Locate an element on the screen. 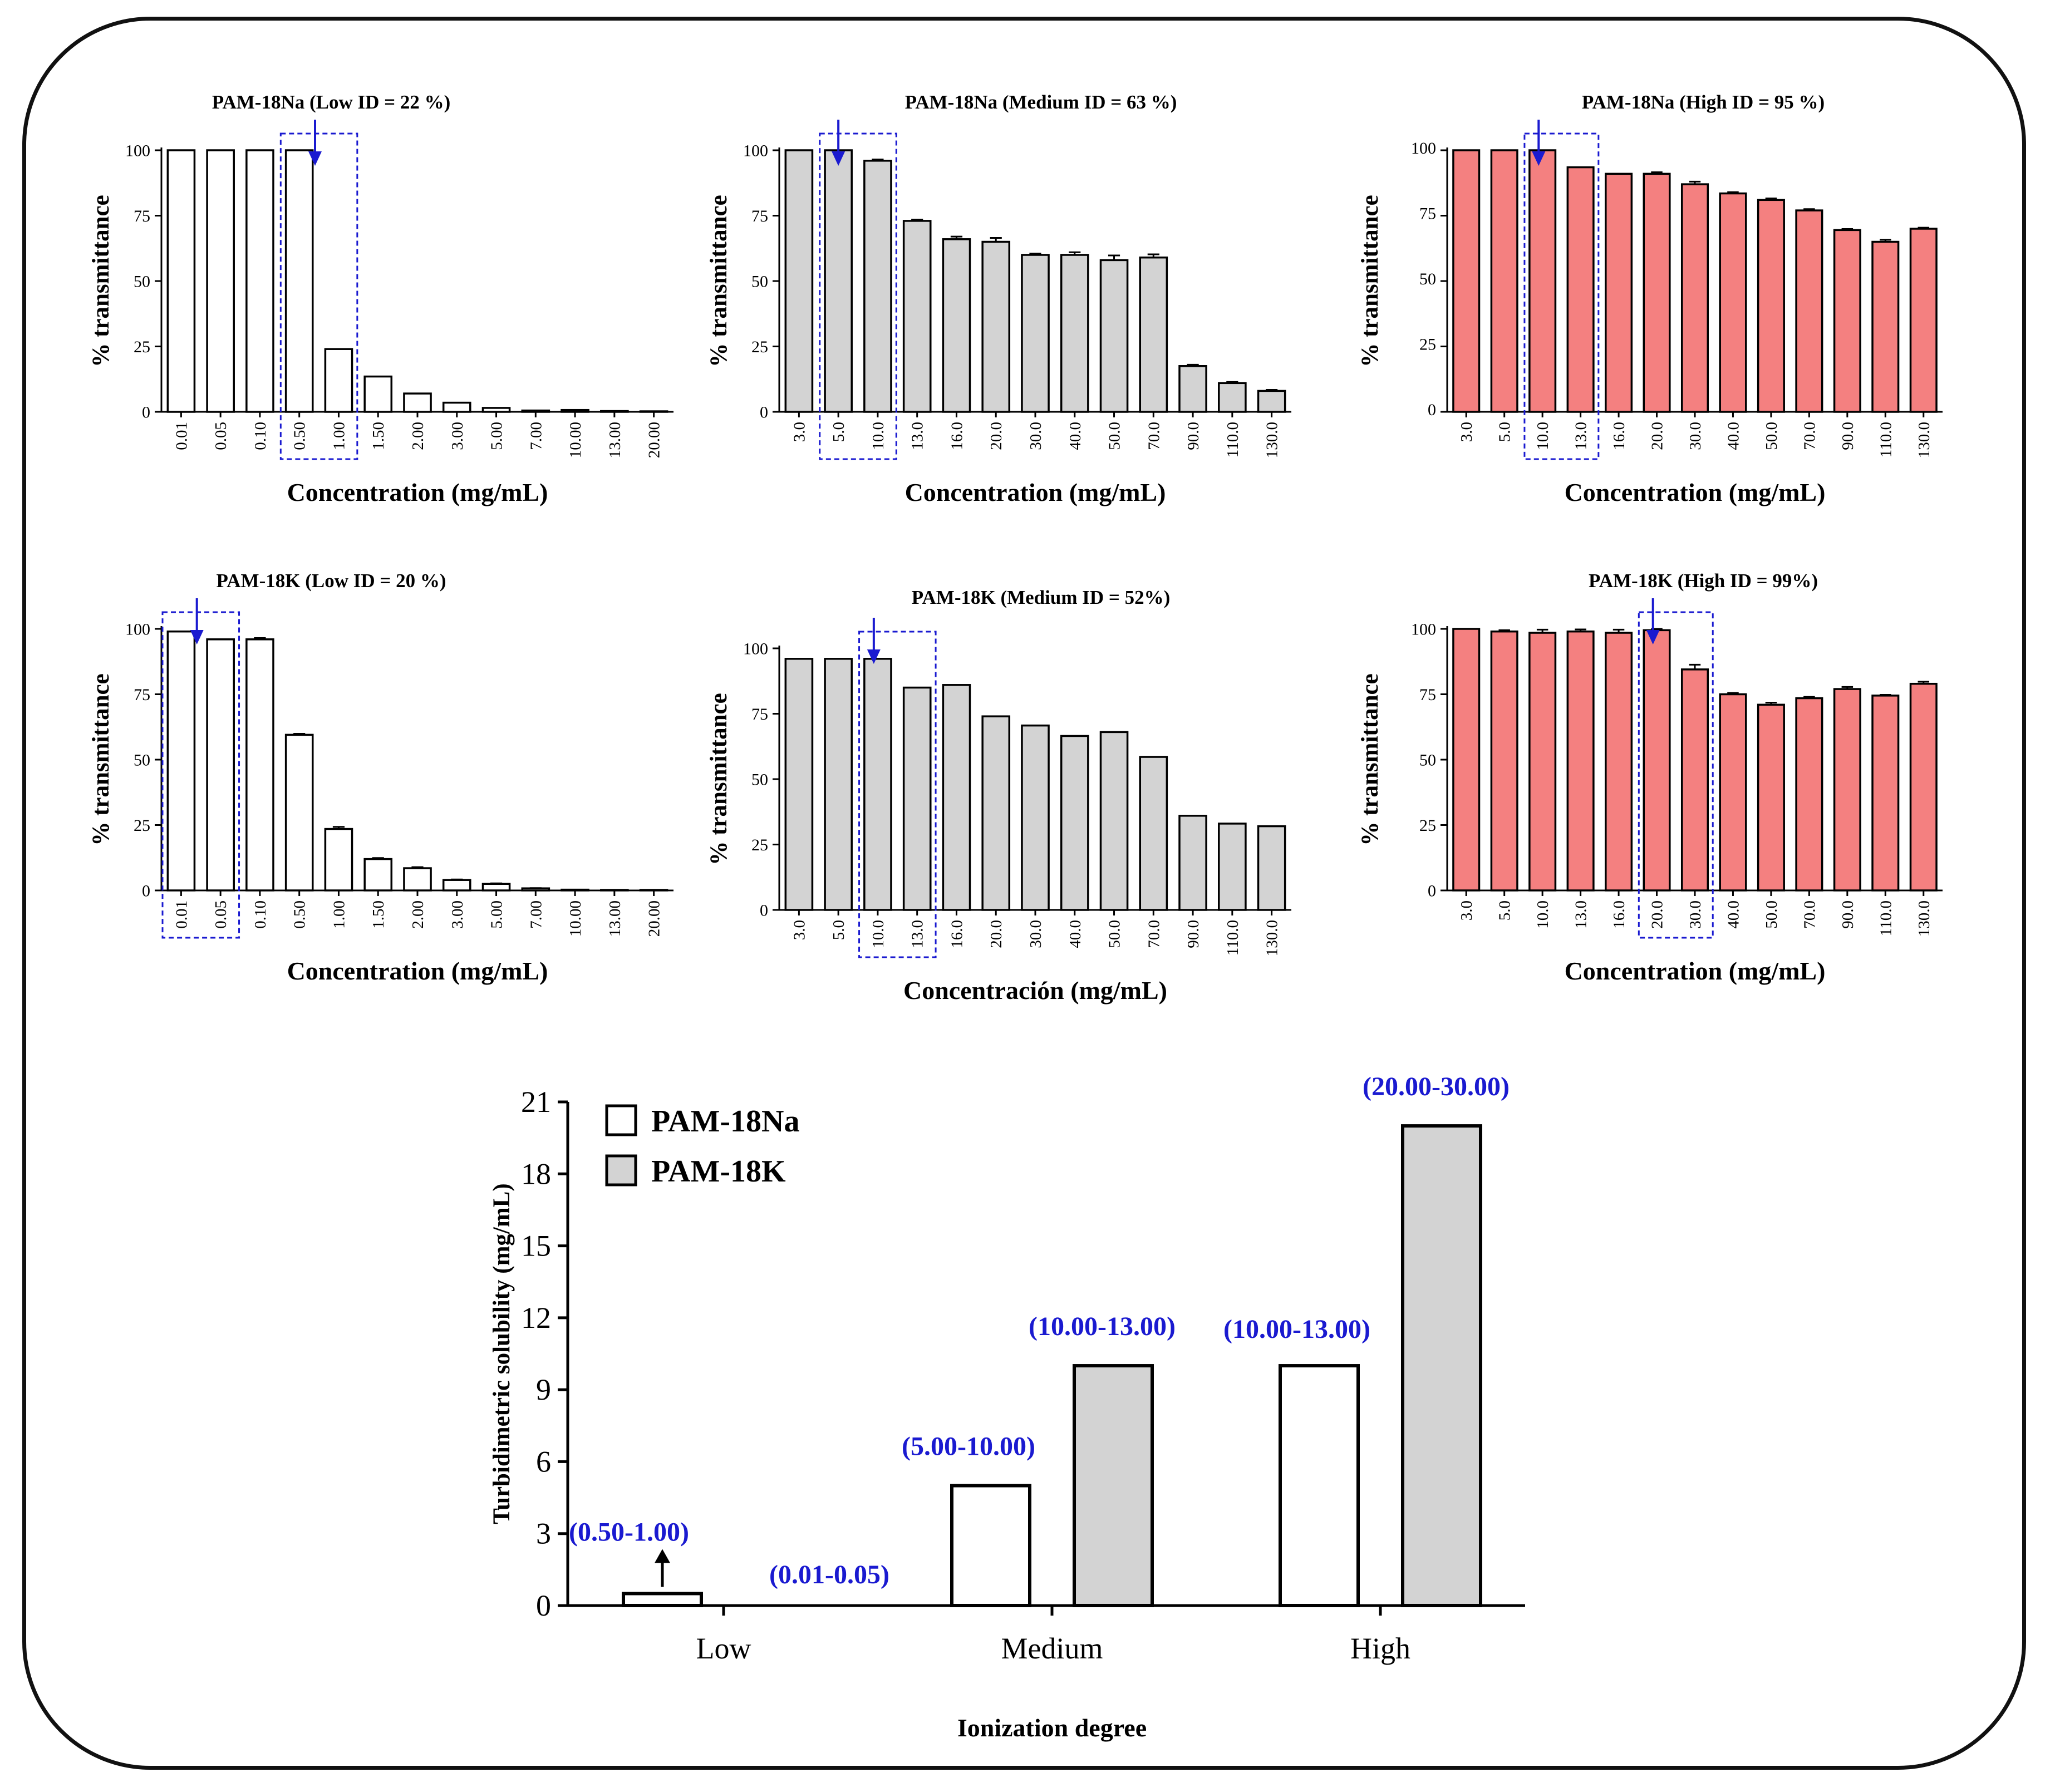 The image size is (2055, 1792). x-tick-label: 3.00 is located at coordinates (457, 914).